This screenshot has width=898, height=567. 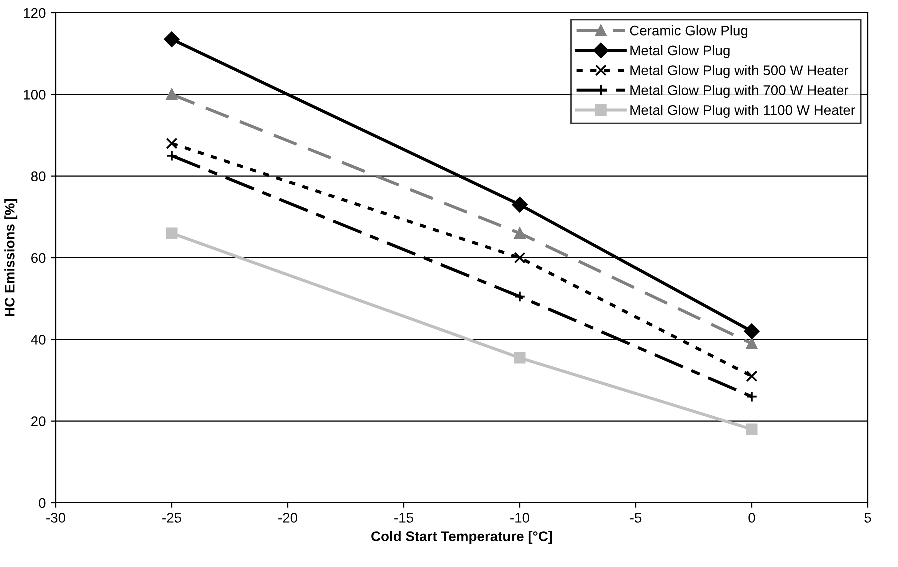 What do you see at coordinates (462, 537) in the screenshot?
I see `x-axis-title: Cold Start Temperature [°C]` at bounding box center [462, 537].